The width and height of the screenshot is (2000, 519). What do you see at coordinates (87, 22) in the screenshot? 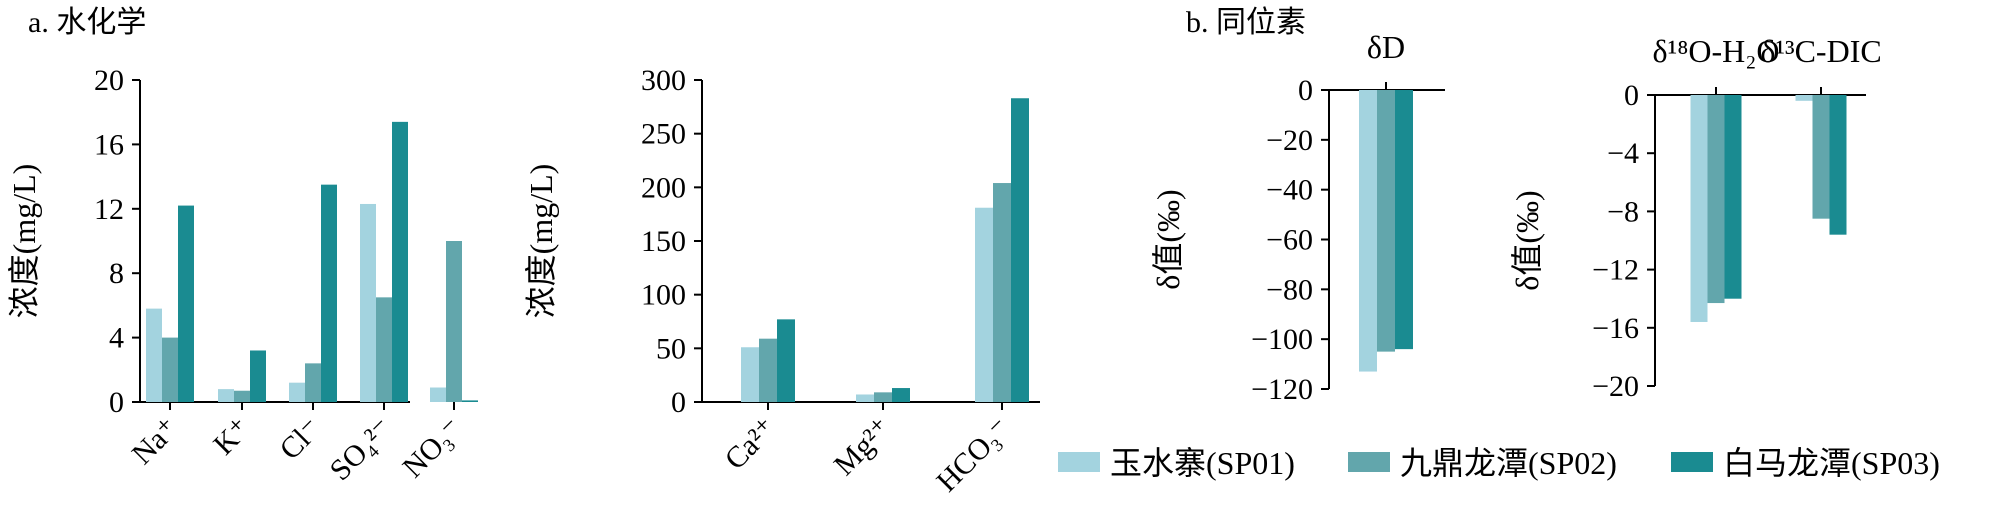
I see `panel-label-a: a. 水化学` at bounding box center [87, 22].